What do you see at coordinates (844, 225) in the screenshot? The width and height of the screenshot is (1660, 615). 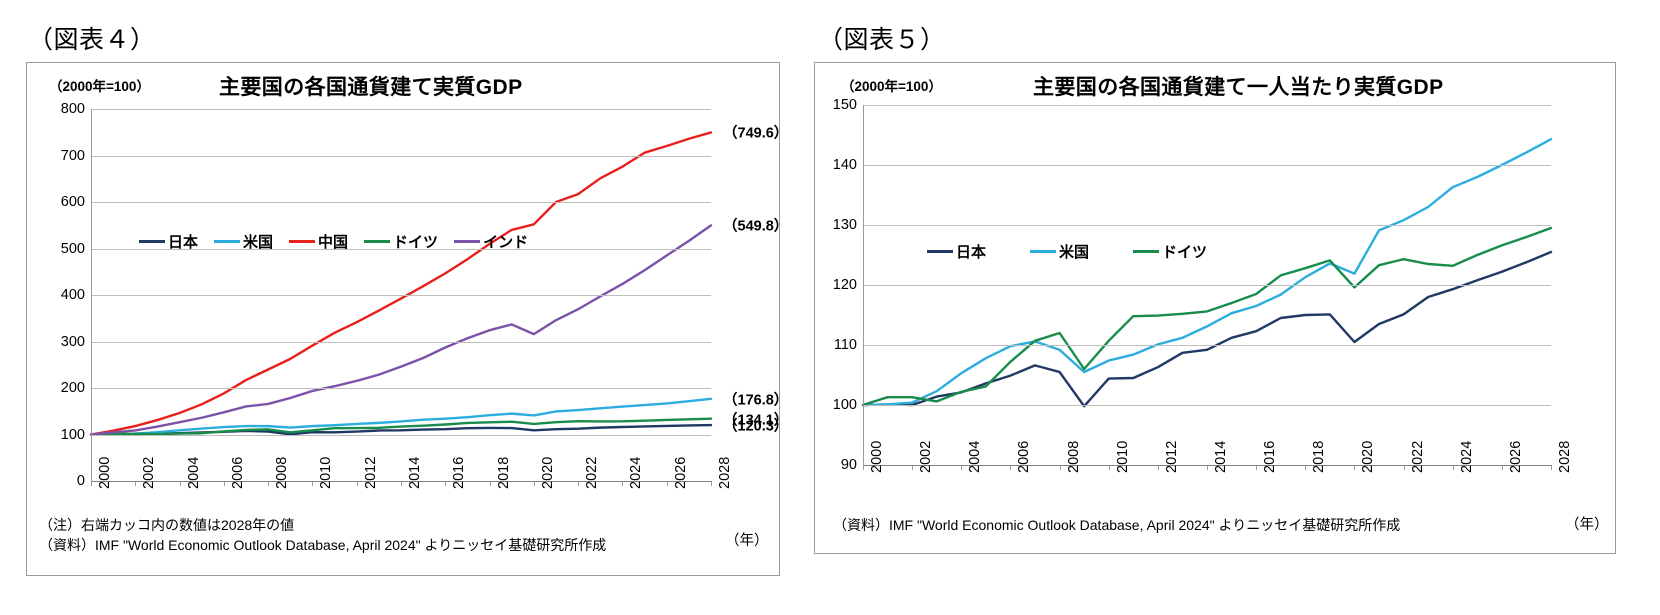 I see `y-axis-tick-label: 130` at bounding box center [844, 225].